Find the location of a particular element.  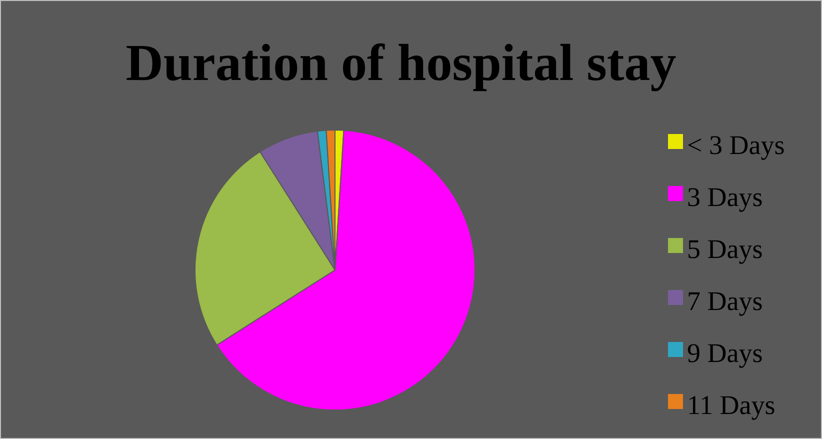

legend-label: 3 Days is located at coordinates (725, 197).